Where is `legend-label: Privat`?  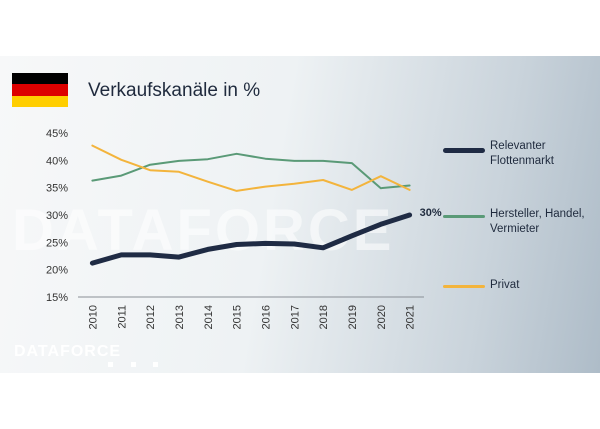 legend-label: Privat is located at coordinates (505, 285).